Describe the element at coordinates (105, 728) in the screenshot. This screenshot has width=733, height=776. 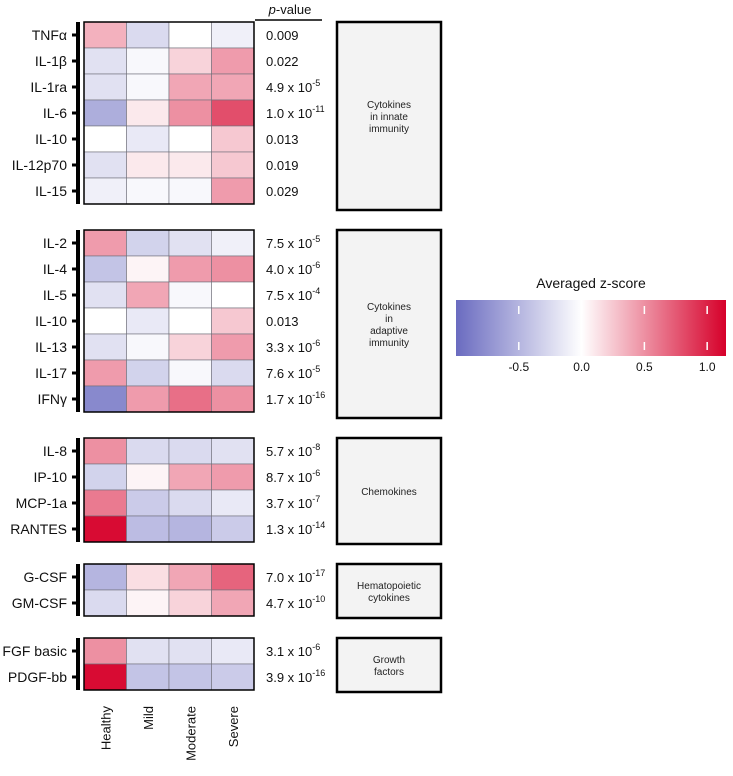
I see `column-label: Healthy` at that location.